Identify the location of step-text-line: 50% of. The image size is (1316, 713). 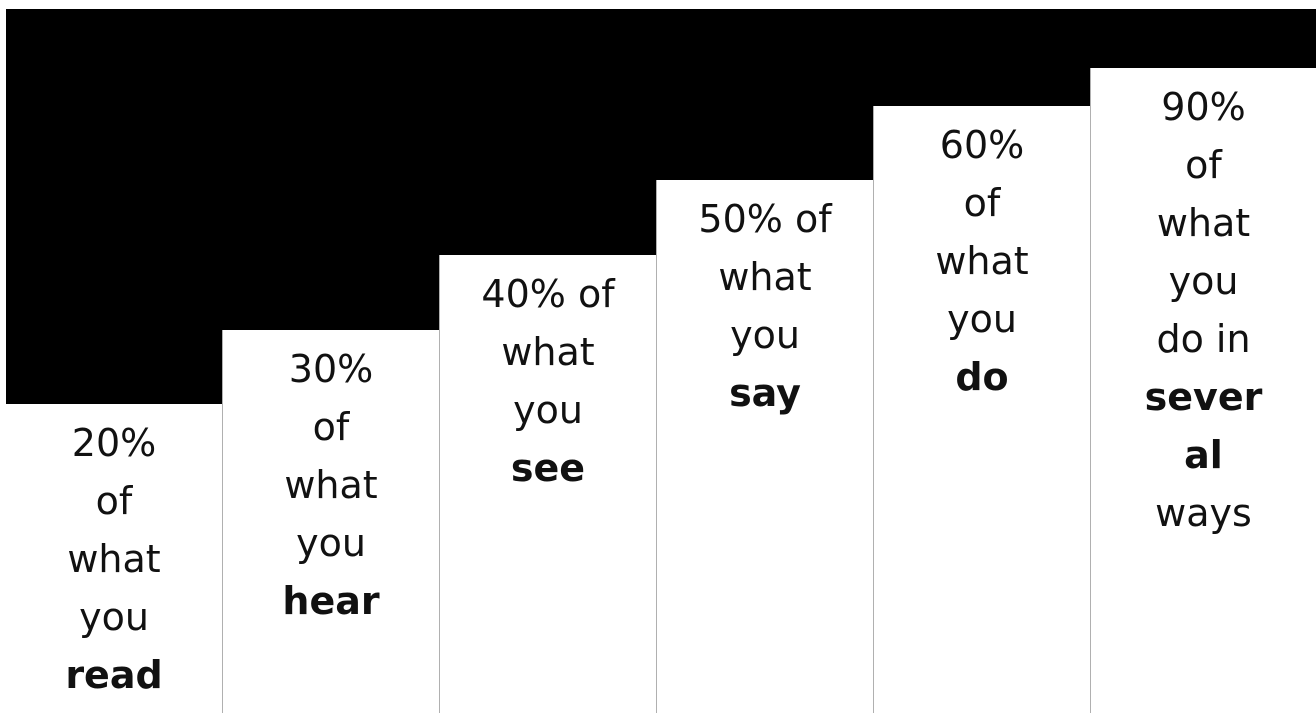
(765, 219).